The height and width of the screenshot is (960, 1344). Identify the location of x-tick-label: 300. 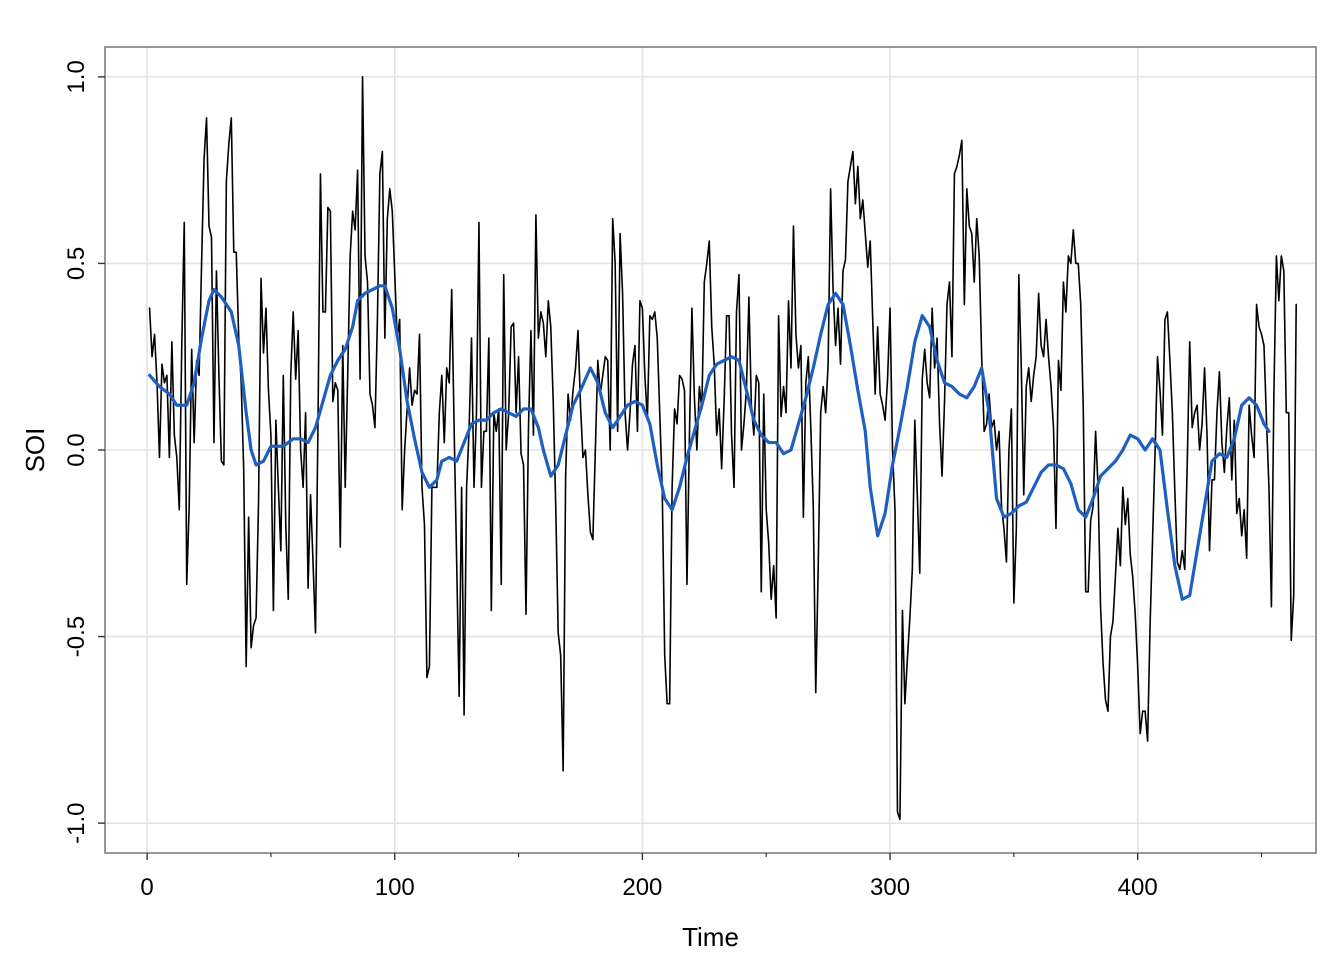
(890, 887).